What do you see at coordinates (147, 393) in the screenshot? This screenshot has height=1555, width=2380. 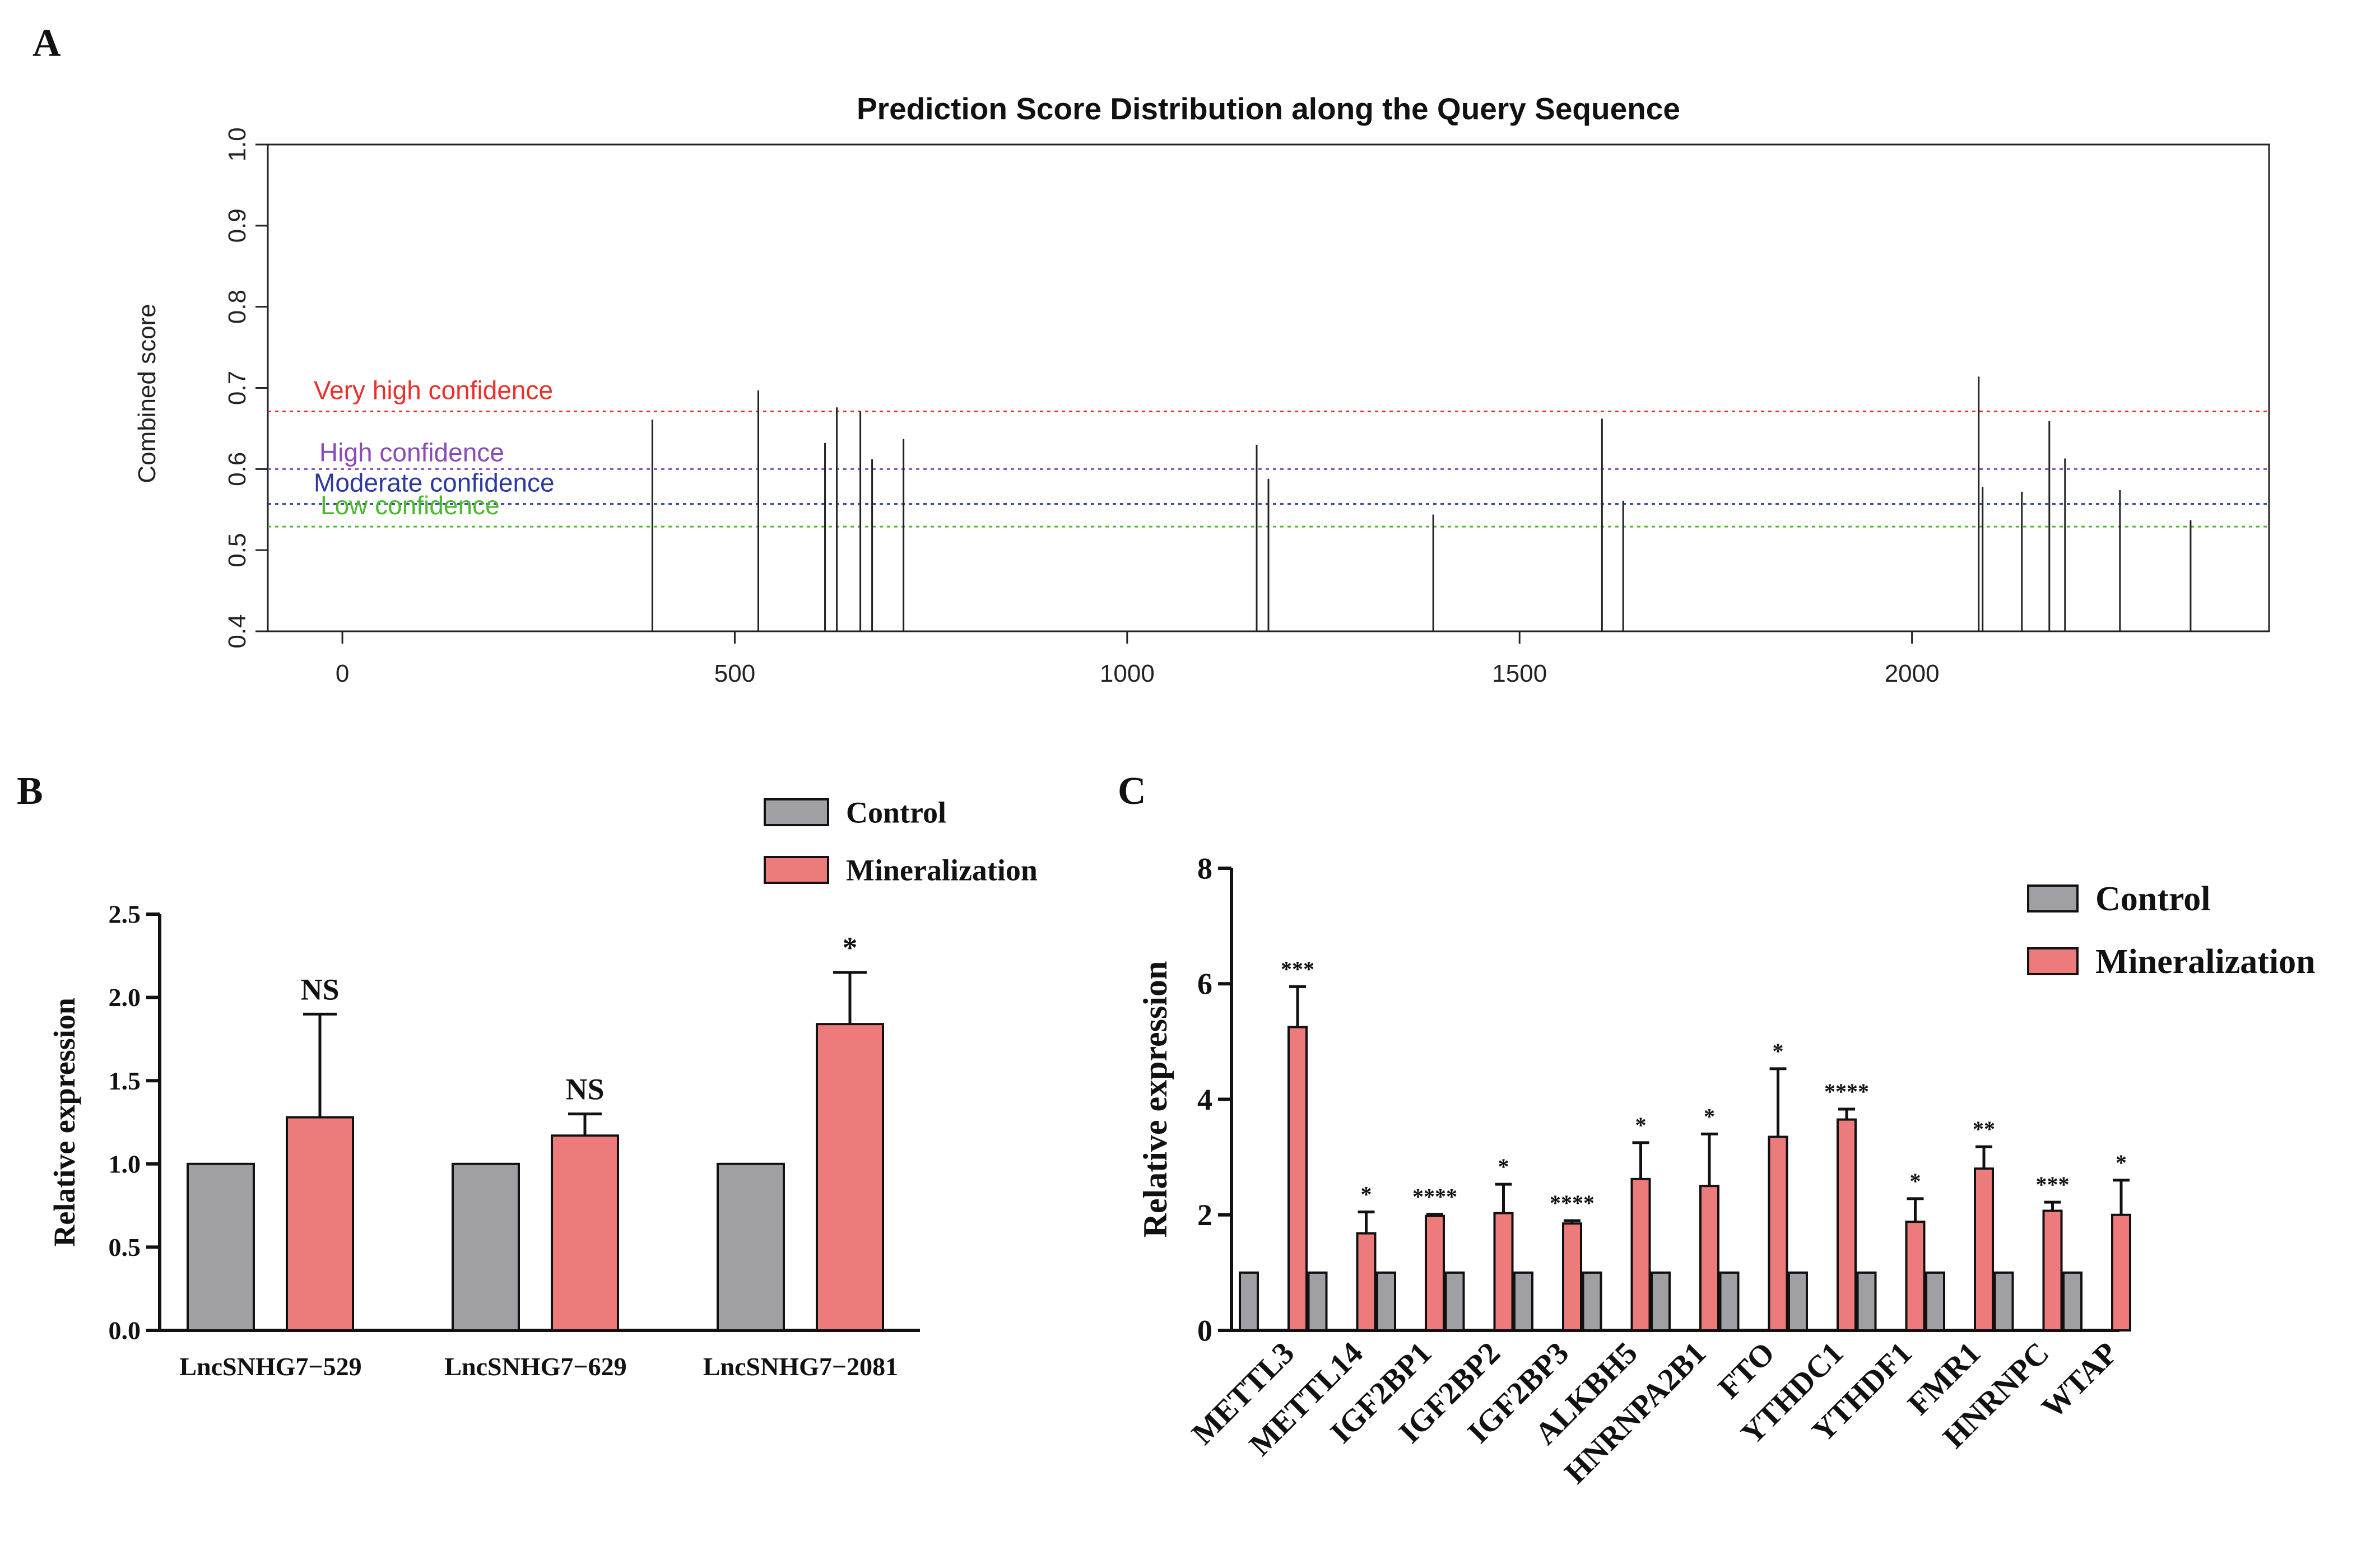 I see `y-axis-label: Combined score` at bounding box center [147, 393].